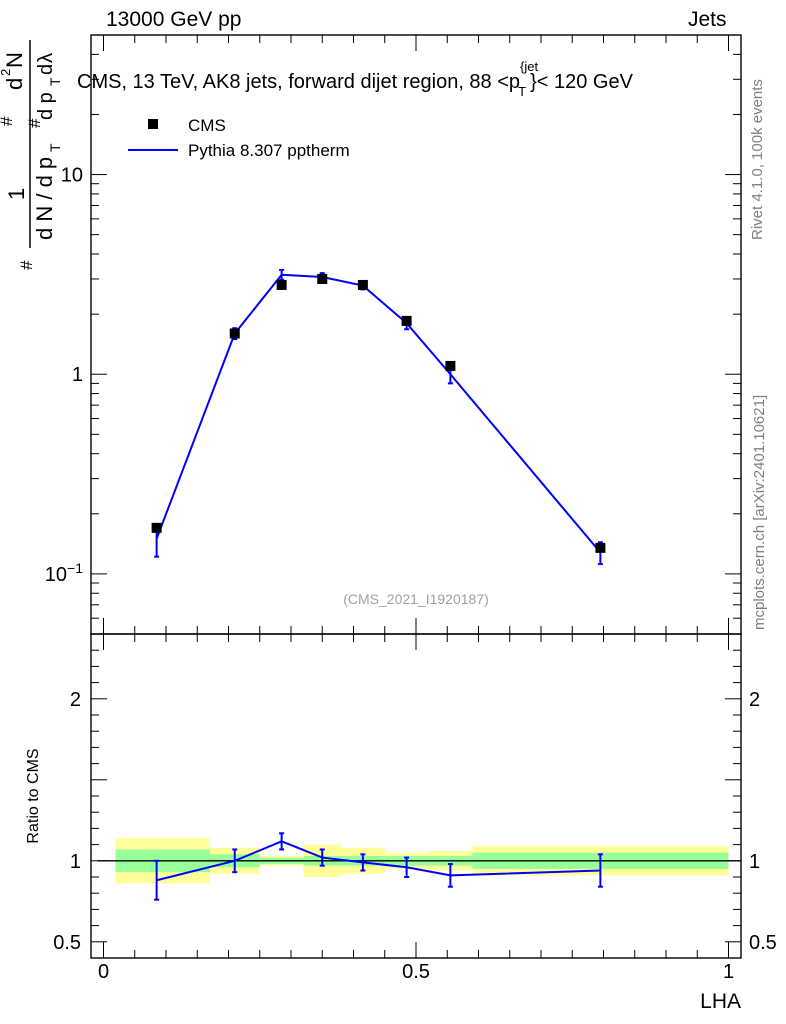 The width and height of the screenshot is (786, 1024). Describe the element at coordinates (416, 972) in the screenshot. I see `x-tick-label: 0.5` at that location.